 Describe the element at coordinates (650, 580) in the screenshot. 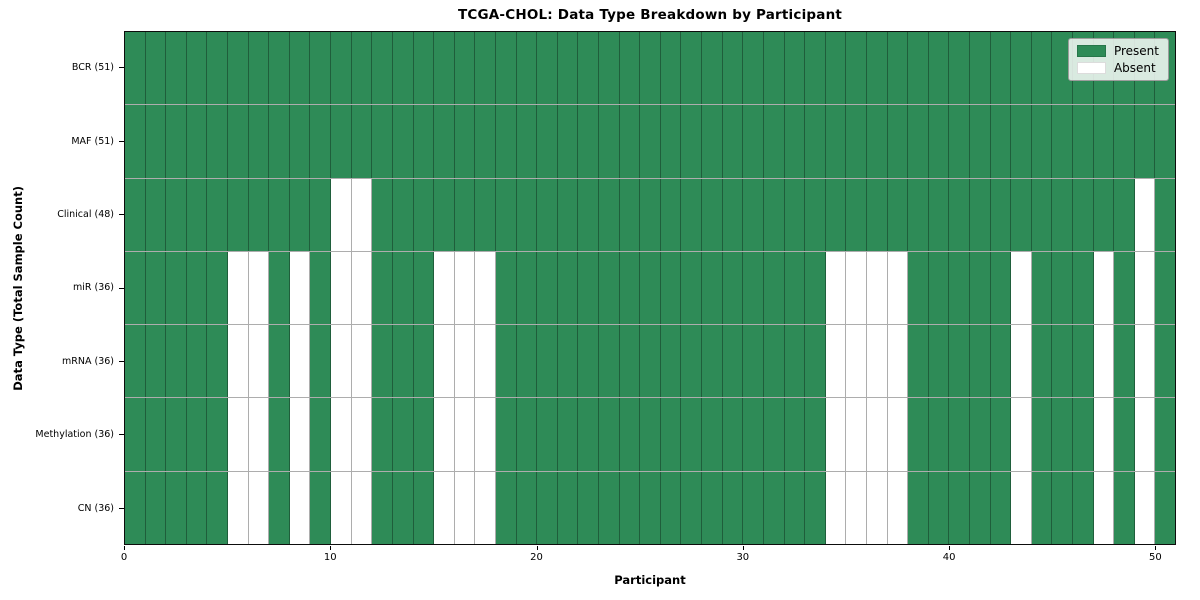

I see `x-axis-label: Participant` at that location.